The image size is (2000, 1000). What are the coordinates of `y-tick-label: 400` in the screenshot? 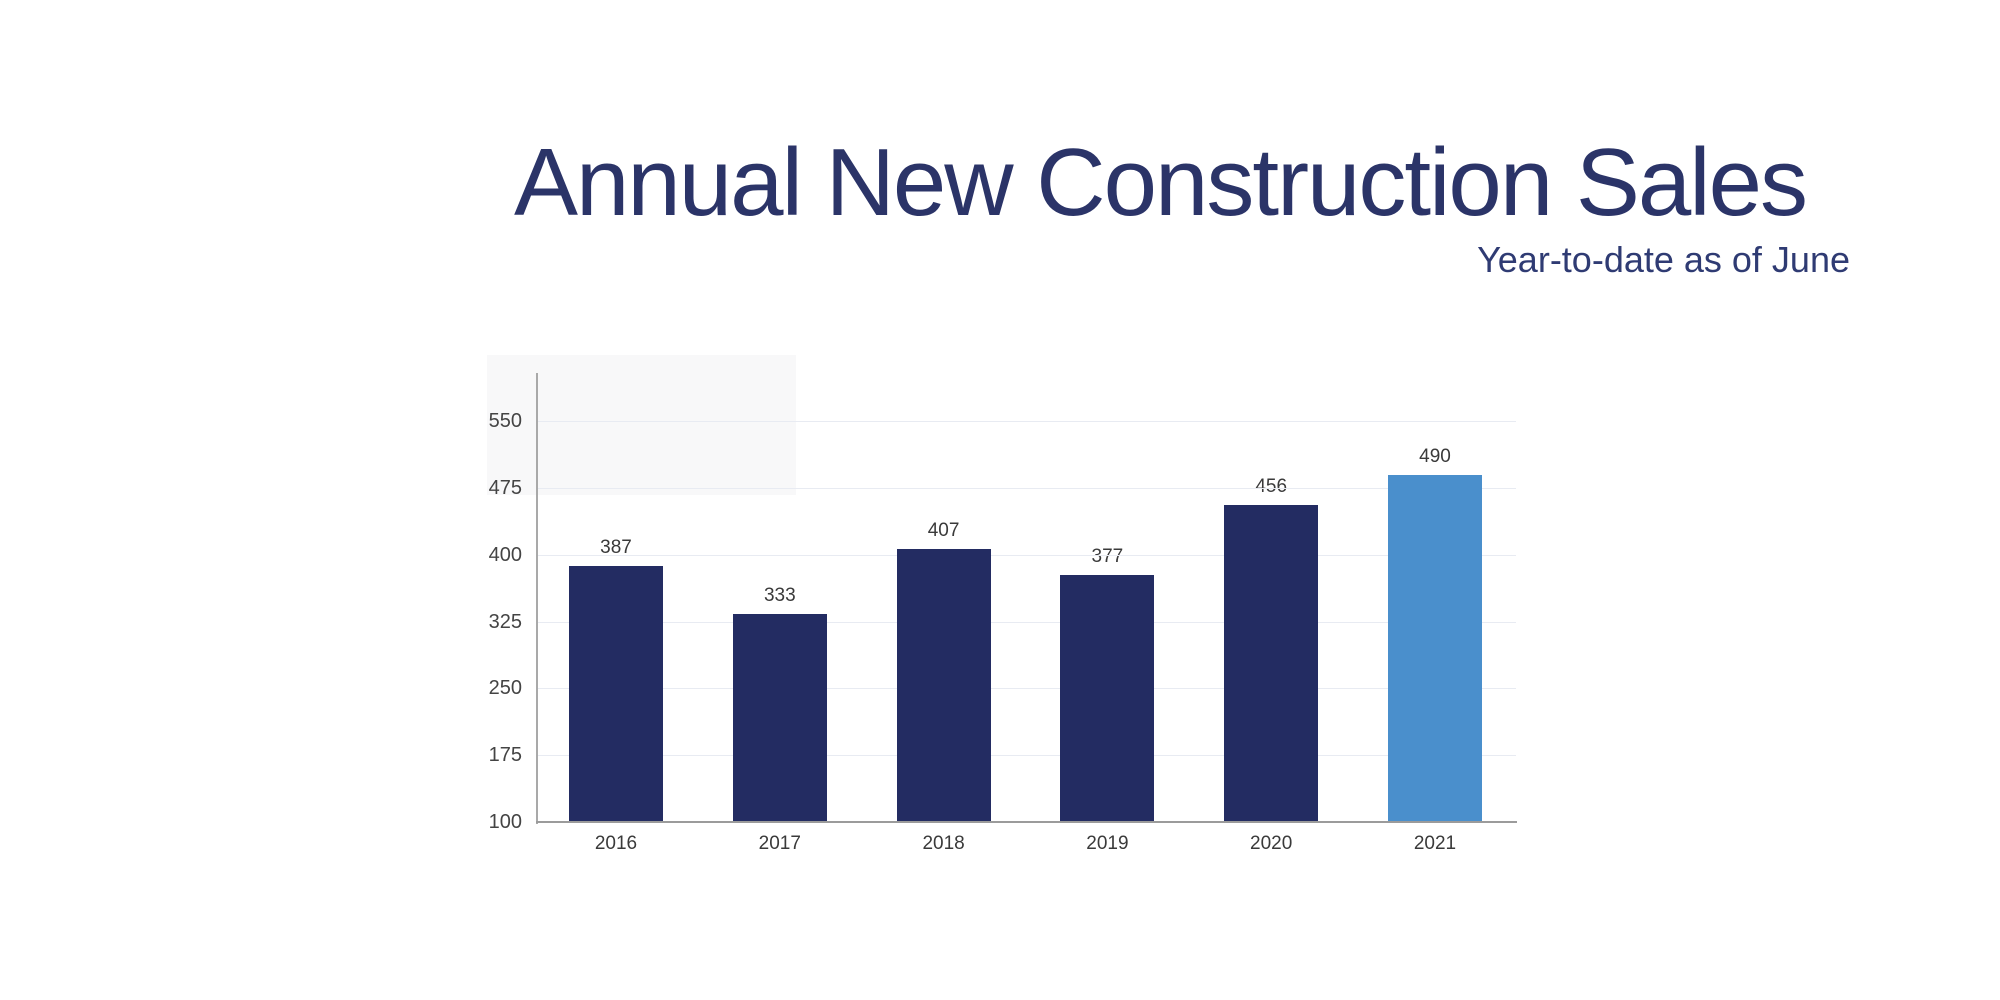 It's located at (505, 554).